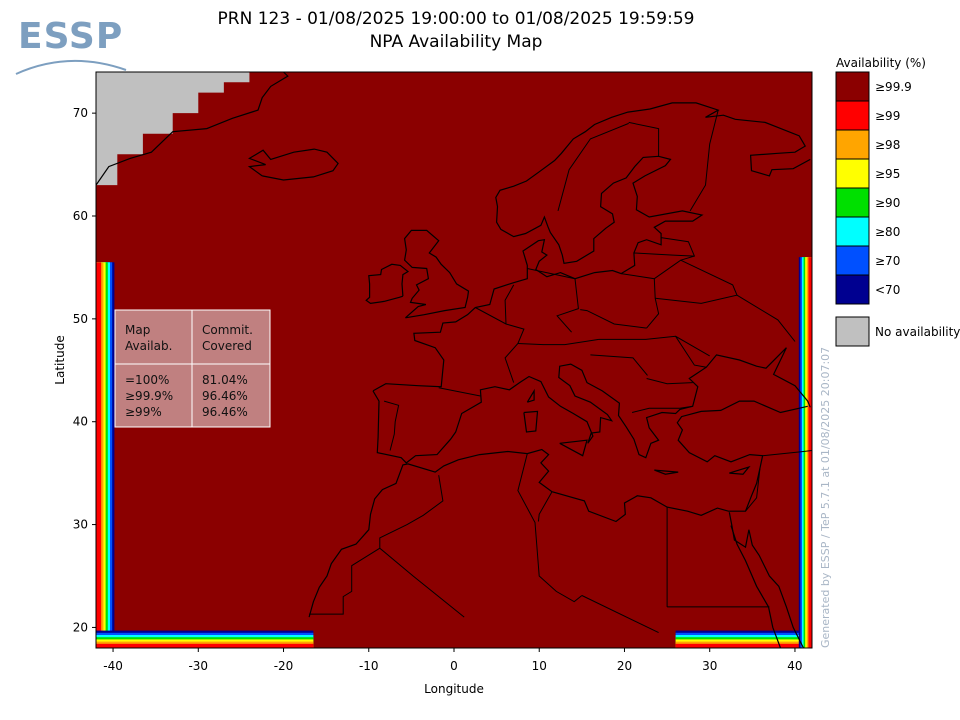 The image size is (960, 720). I want to click on y-tick-label: 50, so click(80, 319).